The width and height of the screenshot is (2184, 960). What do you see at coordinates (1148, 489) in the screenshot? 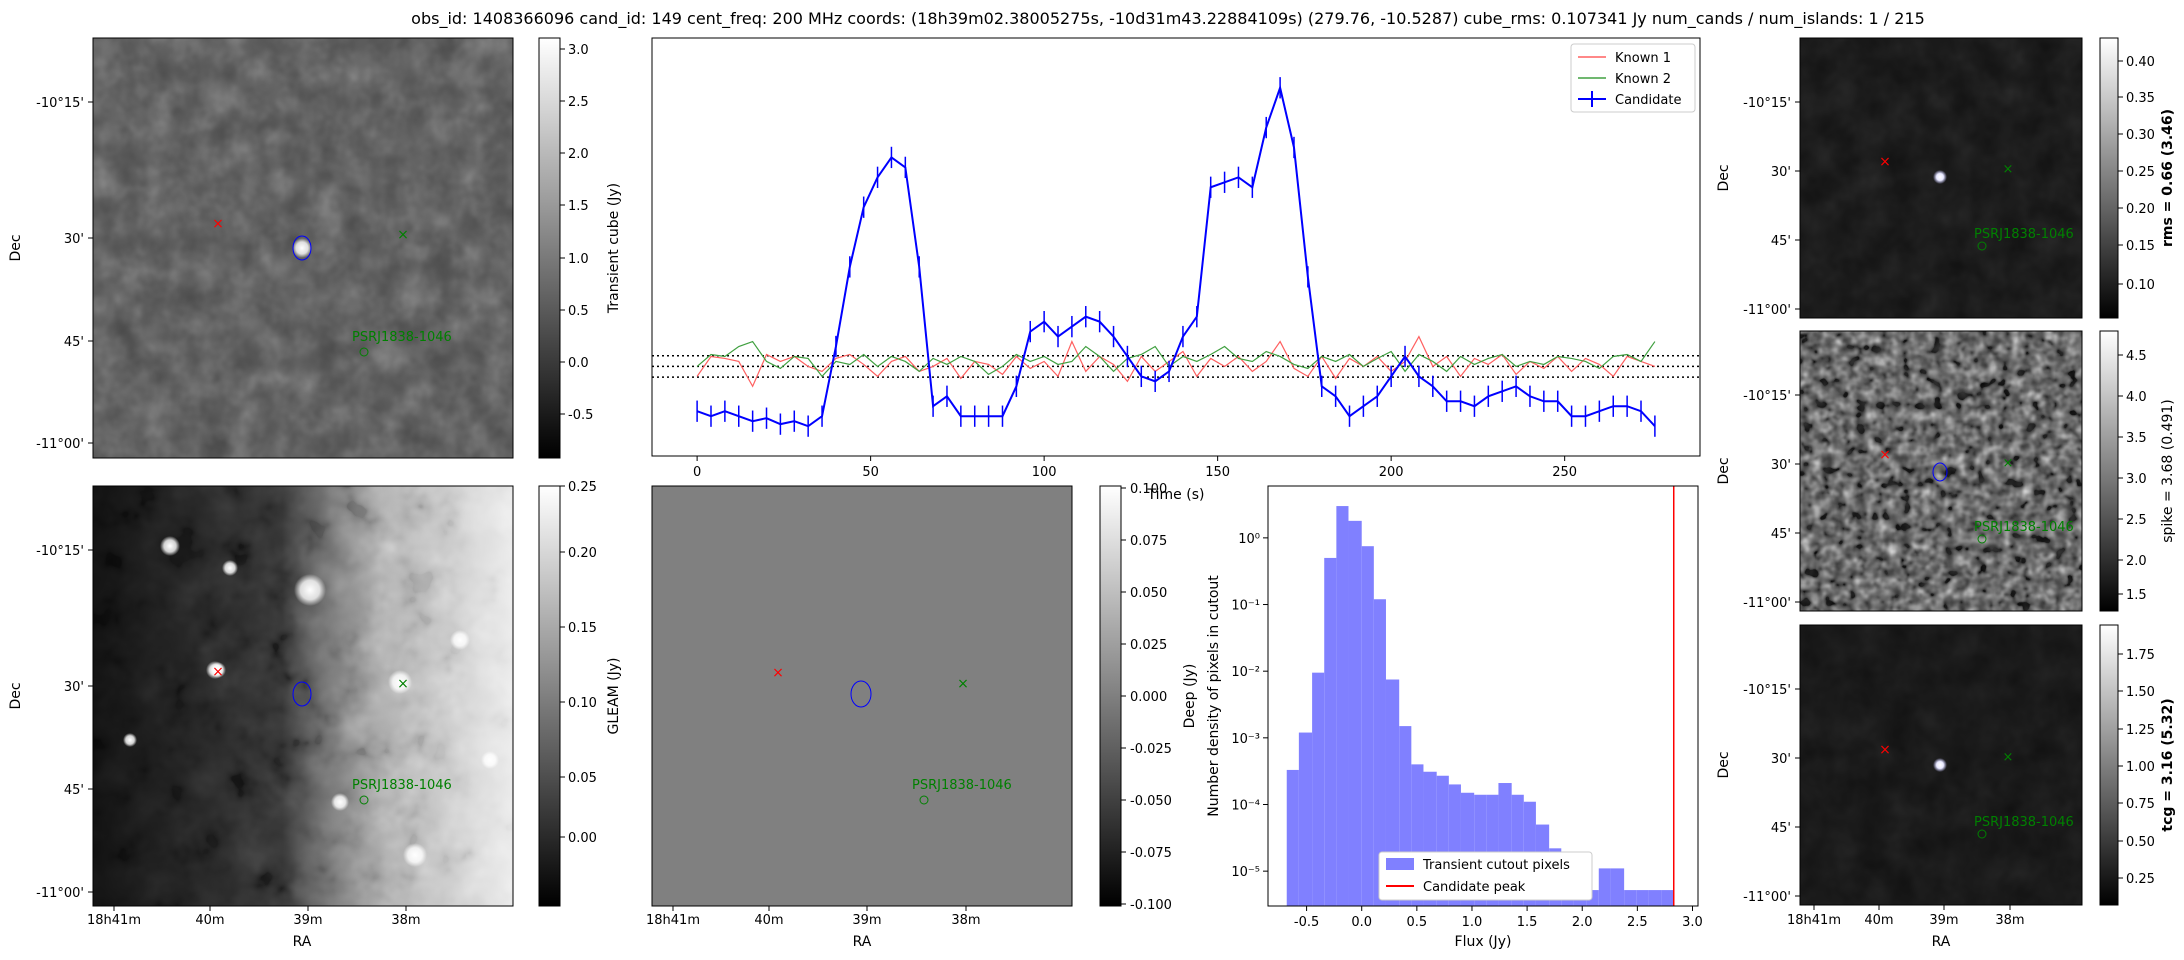
I see `svg-text: 0.100` at bounding box center [1148, 489].